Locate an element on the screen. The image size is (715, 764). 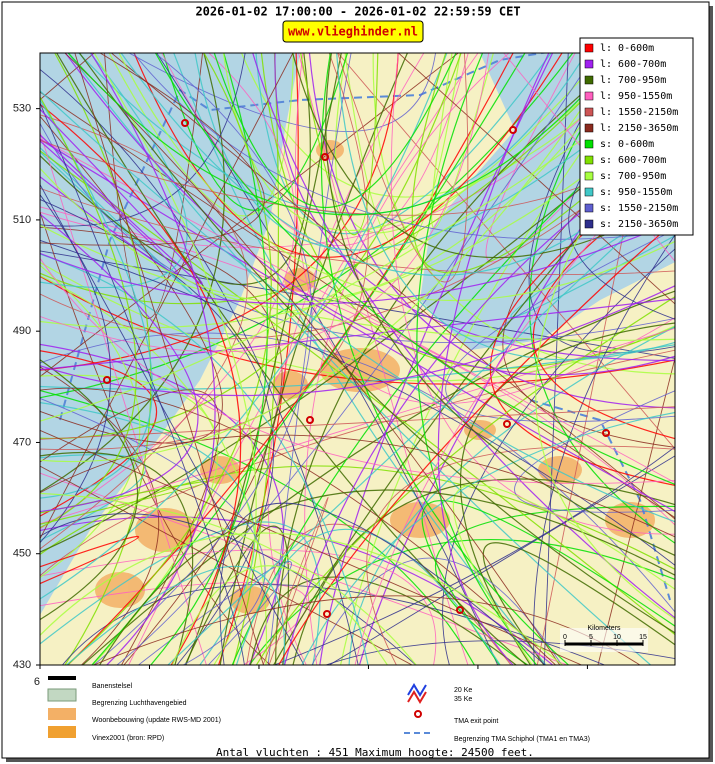
y-tick-label: 470 is located at coordinates (22, 442).